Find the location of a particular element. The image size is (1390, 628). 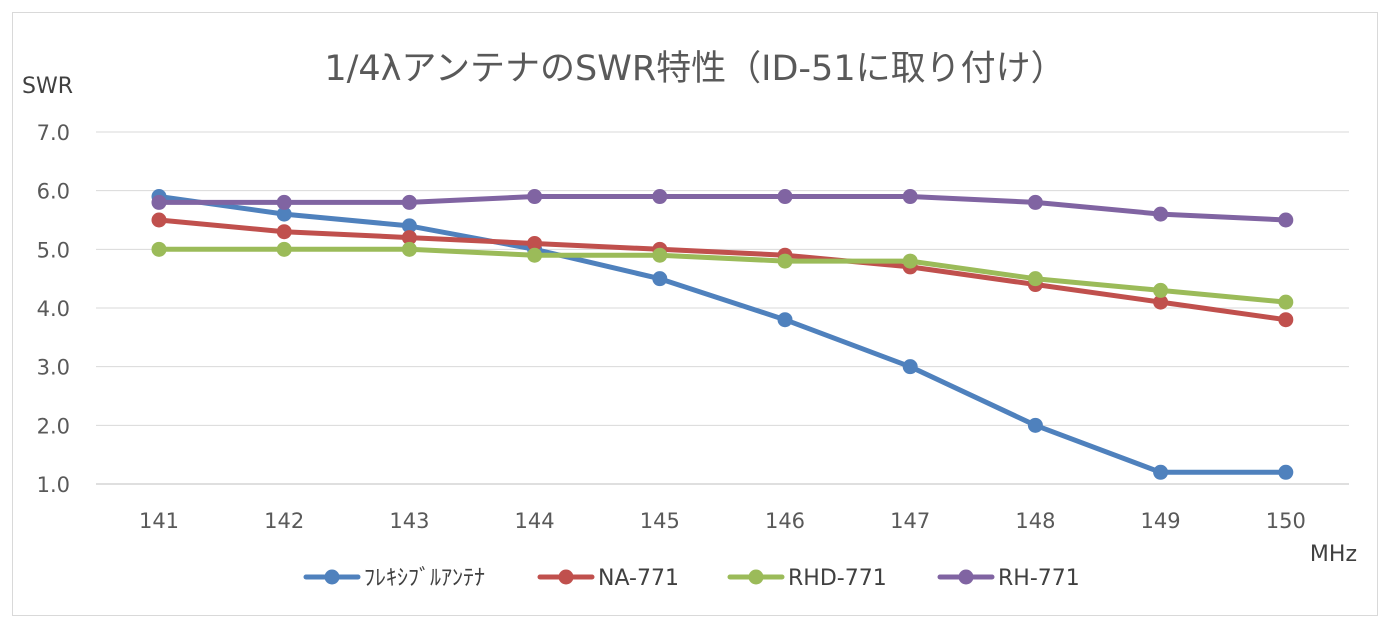

y-tick-label: 7.0 is located at coordinates (53, 133).